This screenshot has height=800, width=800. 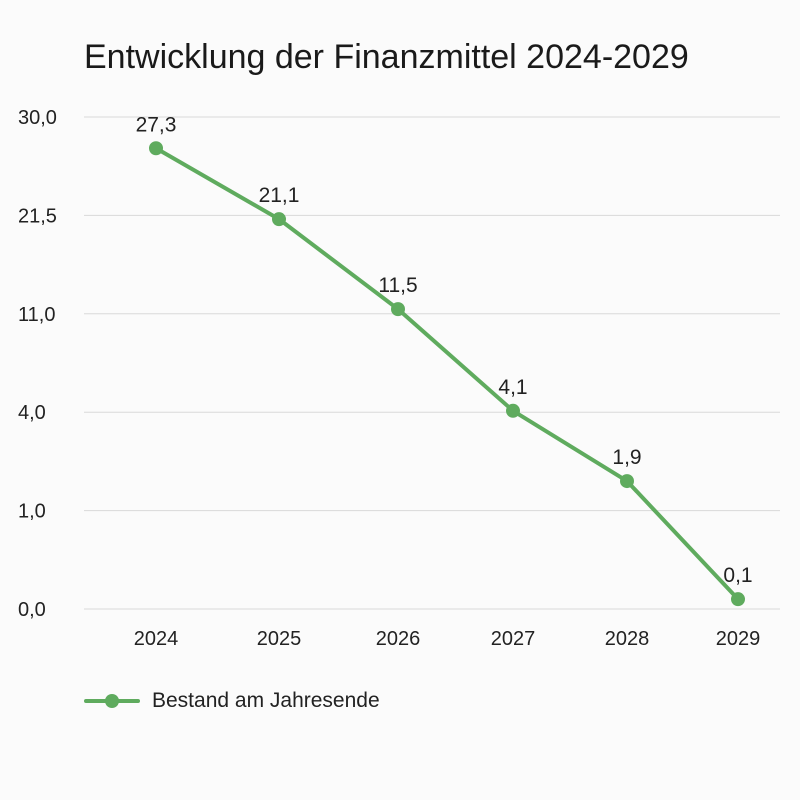 I want to click on x-tick-label: 2026, so click(x=398, y=639).